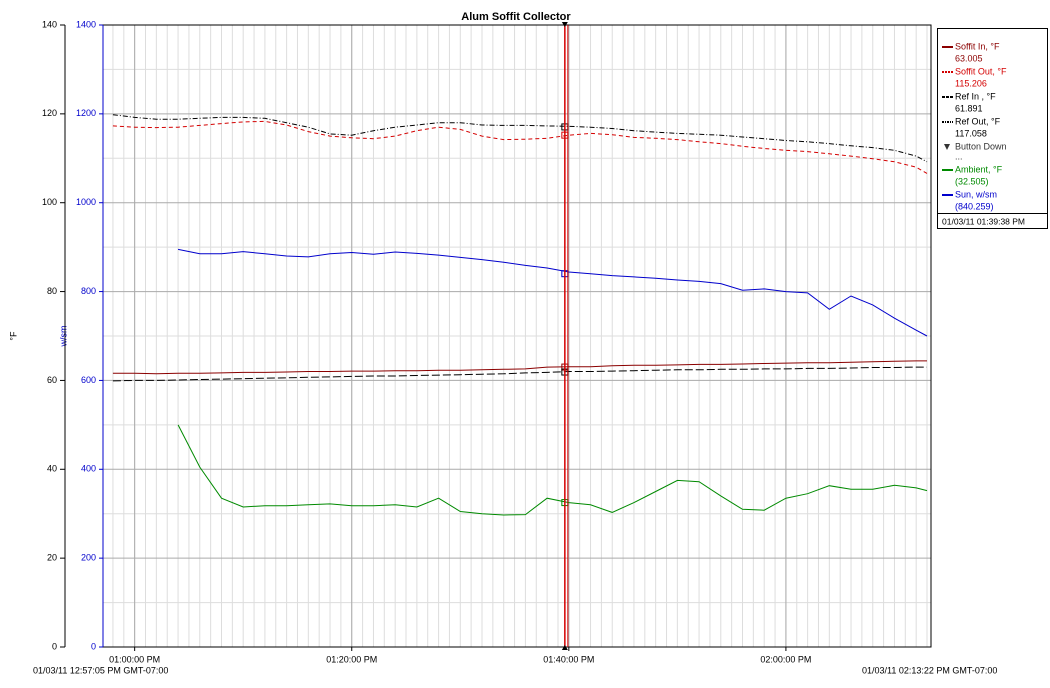 This screenshot has width=1050, height=688. What do you see at coordinates (86, 202) in the screenshot?
I see `y2-tick-label: 1000` at bounding box center [86, 202].